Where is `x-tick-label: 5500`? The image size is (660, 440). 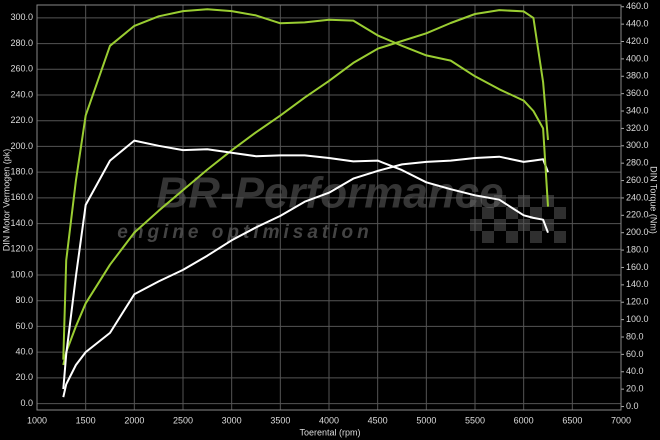
x-tick-label: 5500 is located at coordinates (475, 420).